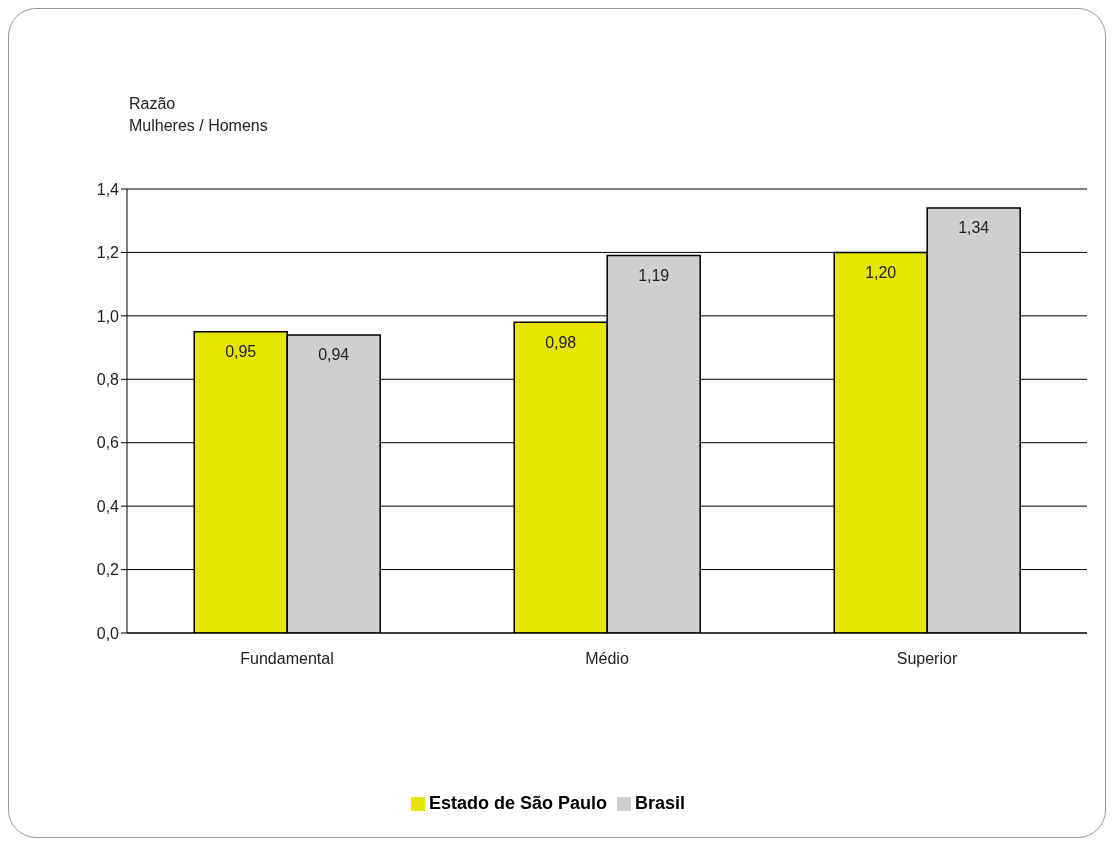 This screenshot has width=1115, height=849. Describe the element at coordinates (198, 115) in the screenshot. I see `y-axis-title: Razão Mulheres / Homens` at that location.